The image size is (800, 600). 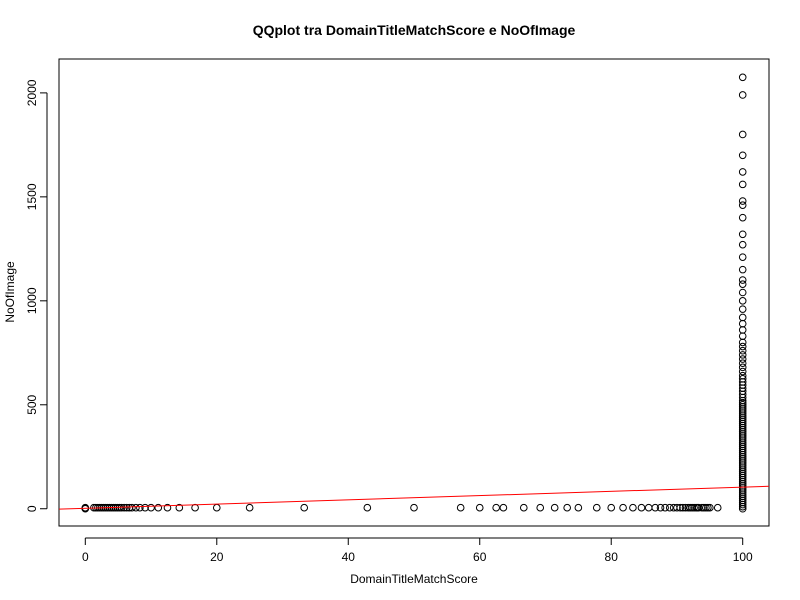 I want to click on x-tick-label: 60, so click(x=480, y=557).